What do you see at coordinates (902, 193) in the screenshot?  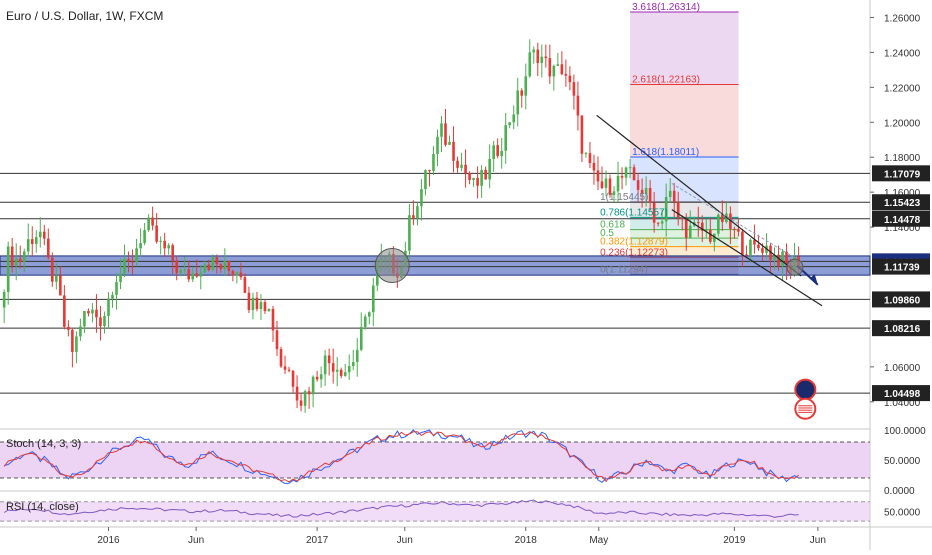 I see `price-tick-label: 1.16000` at bounding box center [902, 193].